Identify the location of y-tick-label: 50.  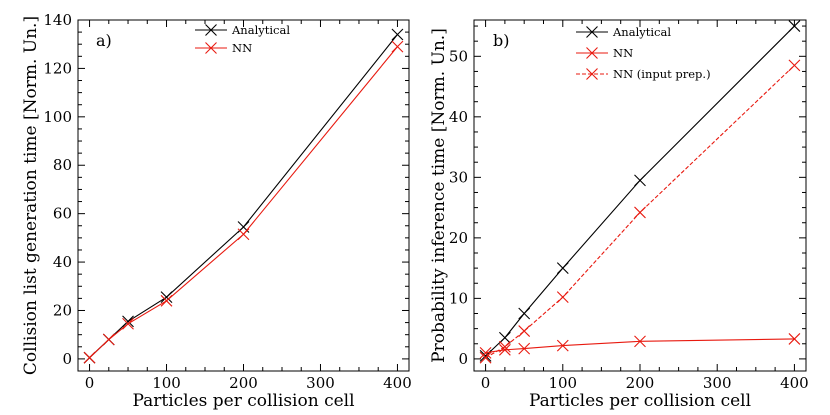
(458, 56).